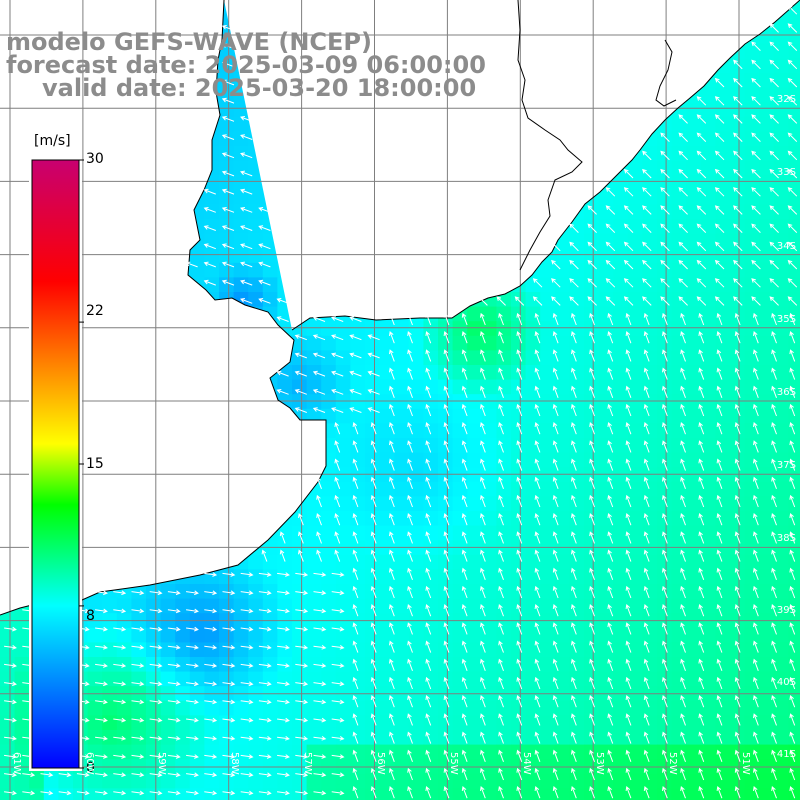 The width and height of the screenshot is (800, 800). What do you see at coordinates (95, 464) in the screenshot?
I see `colorbar-tick-label: 15` at bounding box center [95, 464].